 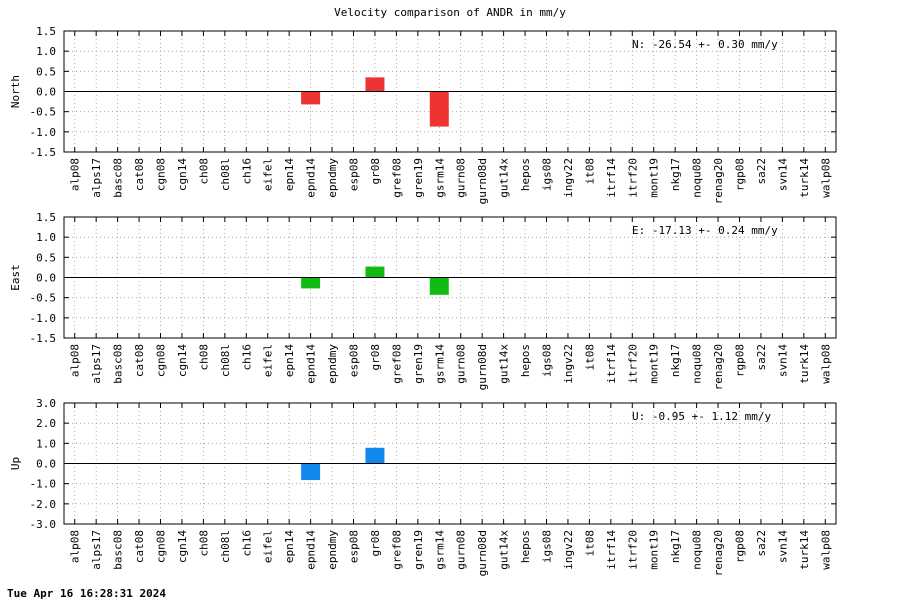 What do you see at coordinates (161, 174) in the screenshot?
I see `x-tick-label: cgn08` at bounding box center [161, 174].